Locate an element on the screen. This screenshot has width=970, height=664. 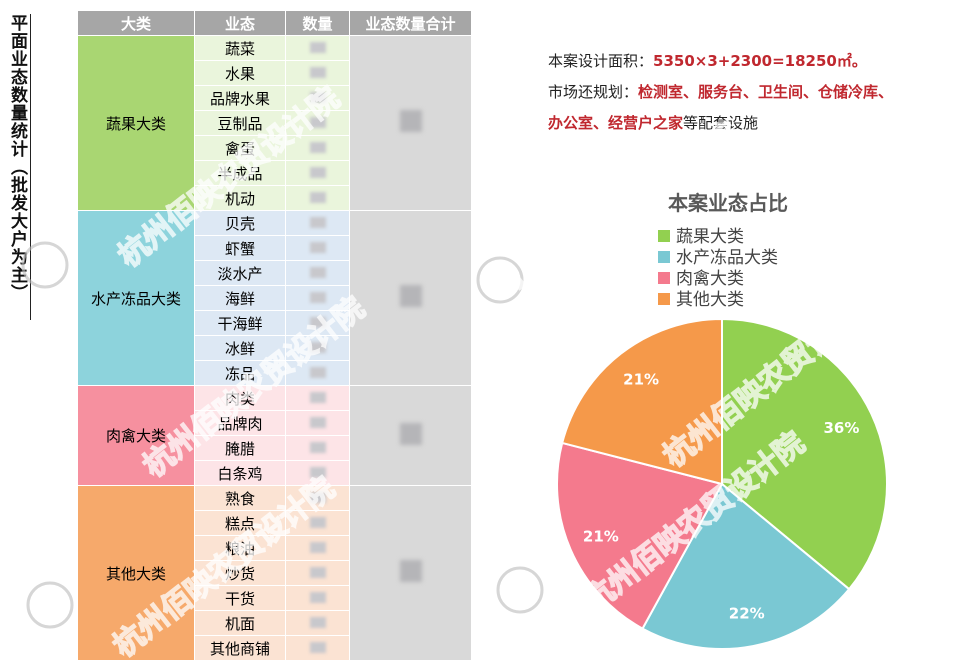
table-row: 白条鸡 is located at coordinates (275, 473).